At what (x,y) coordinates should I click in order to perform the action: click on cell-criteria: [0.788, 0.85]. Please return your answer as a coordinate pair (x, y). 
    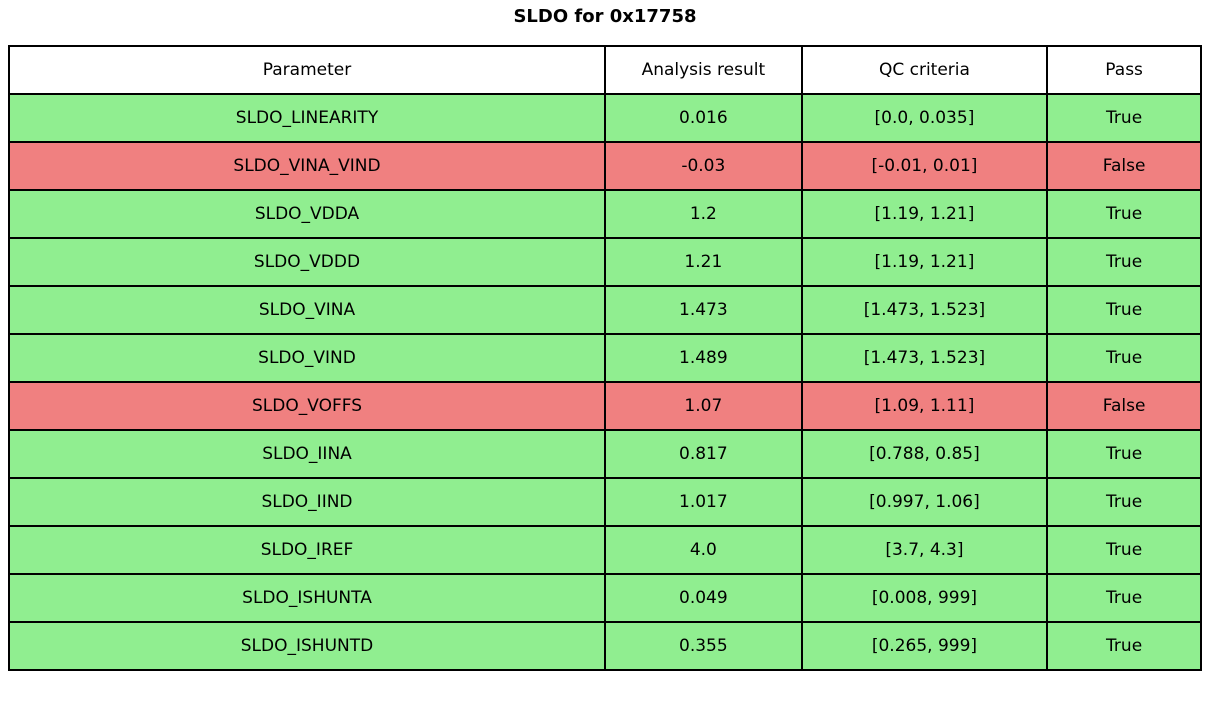
    Looking at the image, I should click on (924, 454).